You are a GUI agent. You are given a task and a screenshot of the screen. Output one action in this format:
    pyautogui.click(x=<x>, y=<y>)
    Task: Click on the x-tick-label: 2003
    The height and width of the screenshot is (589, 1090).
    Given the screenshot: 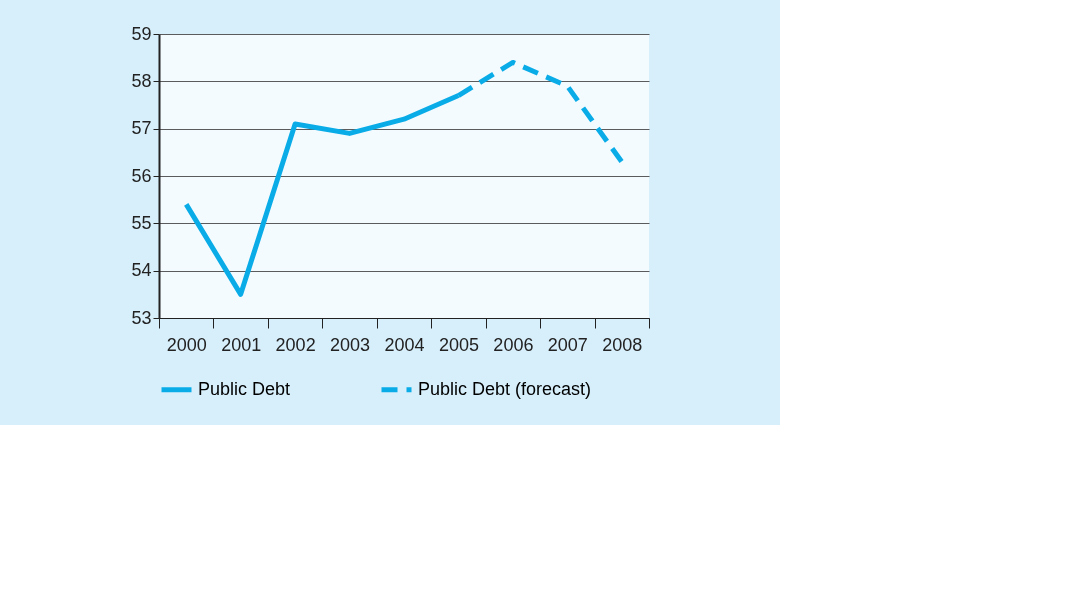 What is the action you would take?
    pyautogui.click(x=350, y=344)
    